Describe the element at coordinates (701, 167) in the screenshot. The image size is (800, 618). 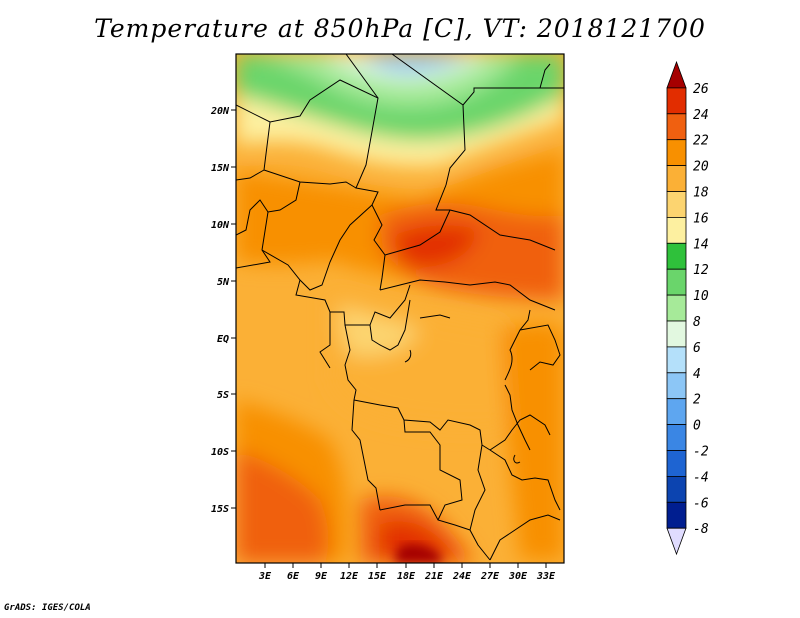
I see `colorbar-label: 20` at that location.